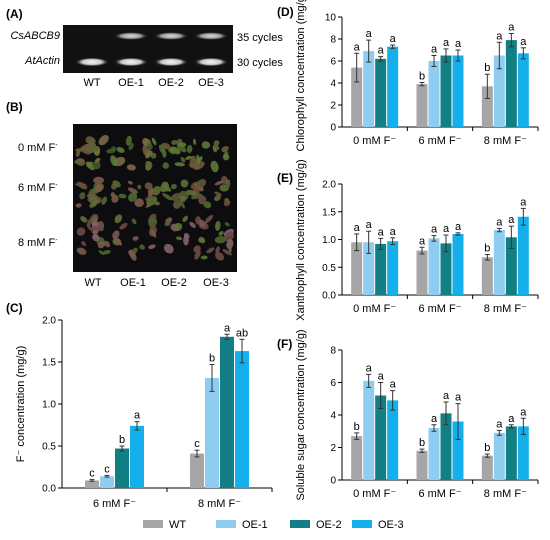  I want to click on y-tick-label: 1.0, so click(329, 240).